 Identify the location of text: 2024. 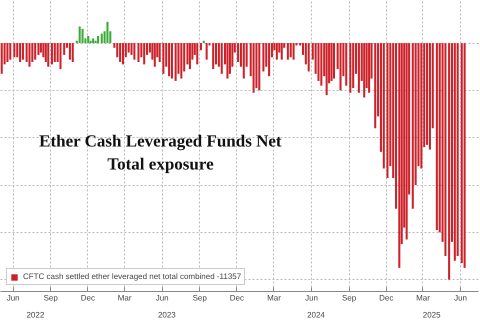
(316, 315).